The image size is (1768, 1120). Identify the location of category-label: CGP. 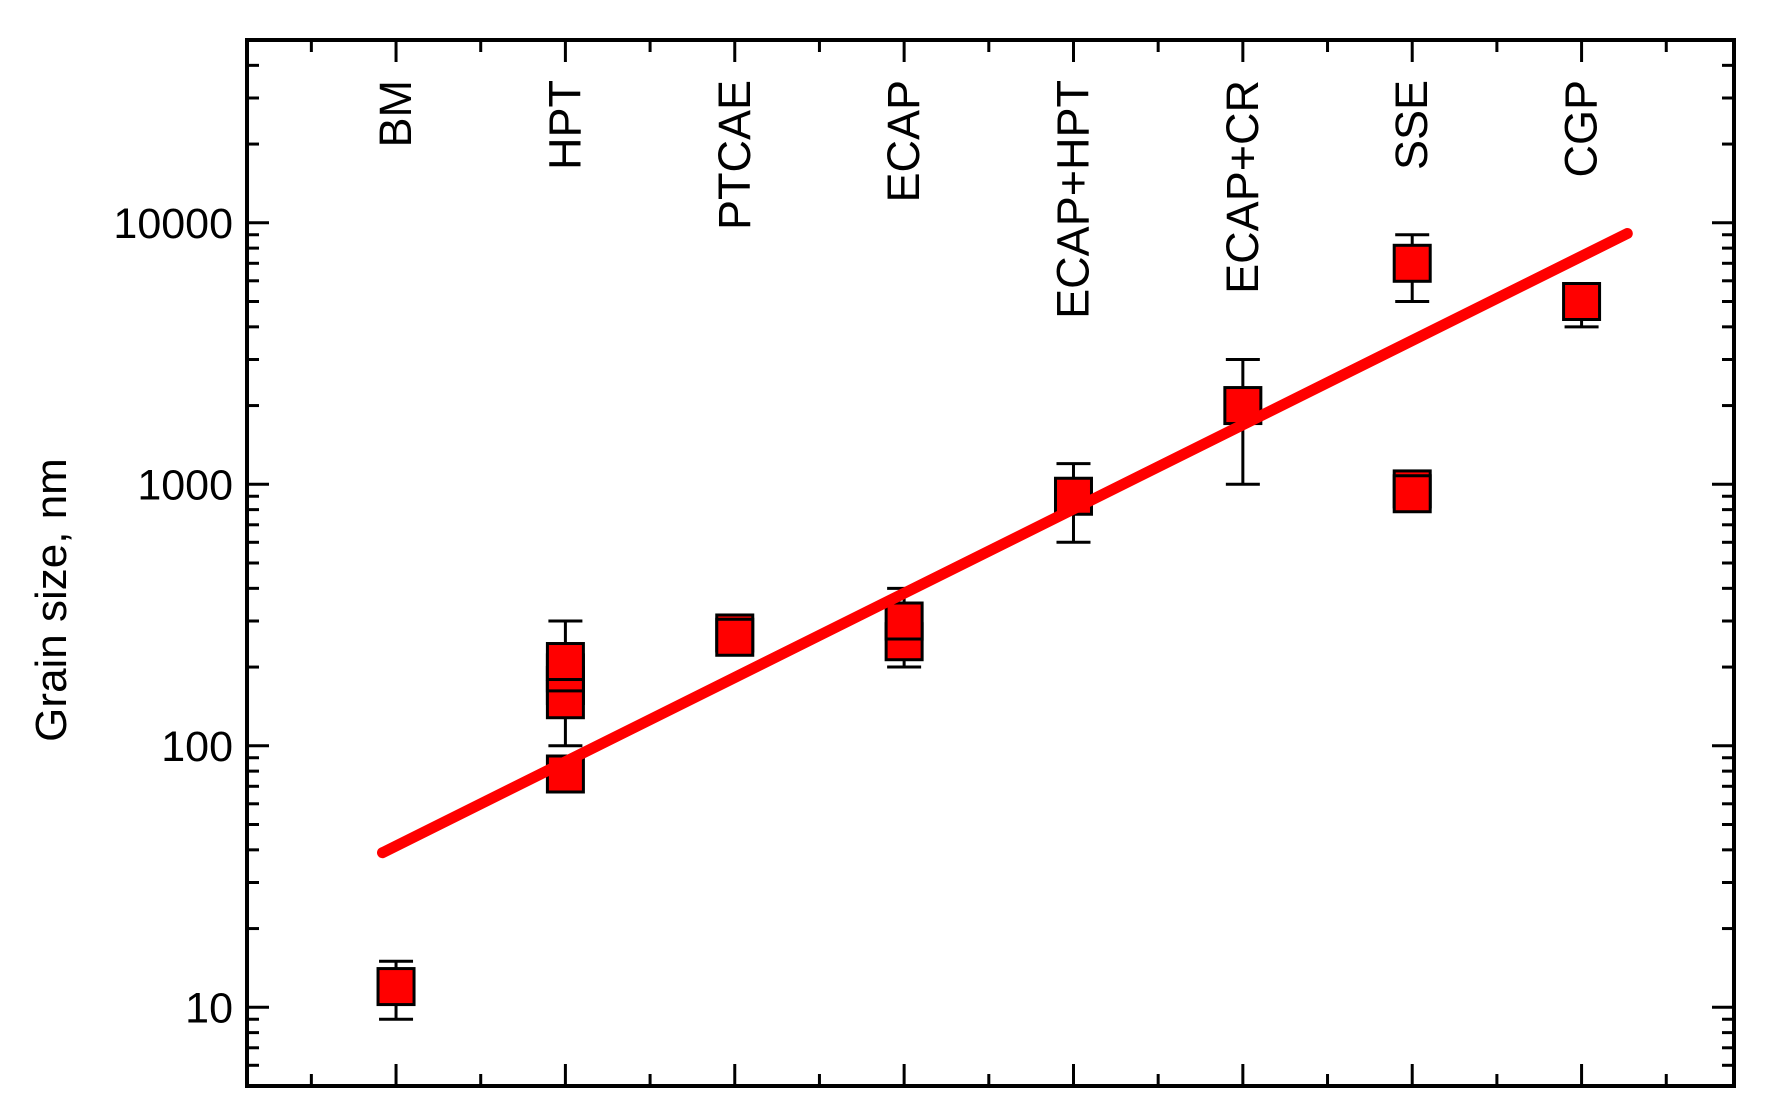
(1581, 129).